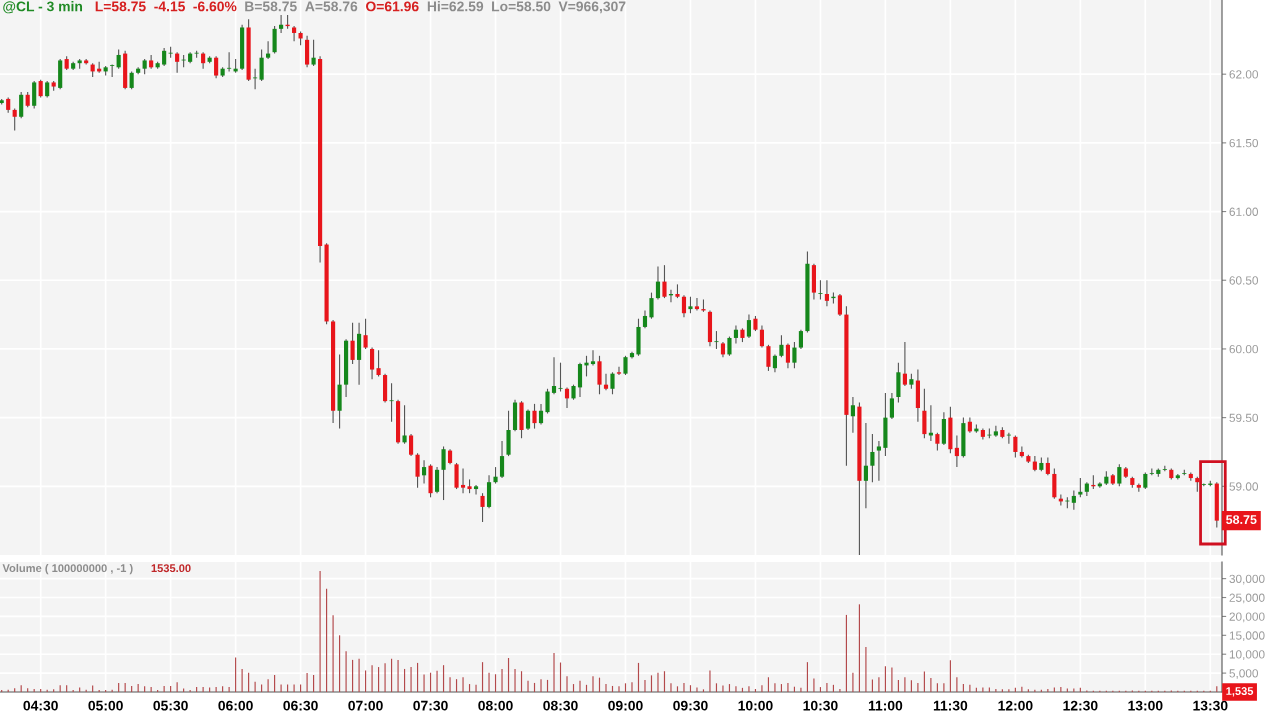 This screenshot has height=718, width=1280. Describe the element at coordinates (560, 705) in the screenshot. I see `x-tick-label: 08:30` at that location.